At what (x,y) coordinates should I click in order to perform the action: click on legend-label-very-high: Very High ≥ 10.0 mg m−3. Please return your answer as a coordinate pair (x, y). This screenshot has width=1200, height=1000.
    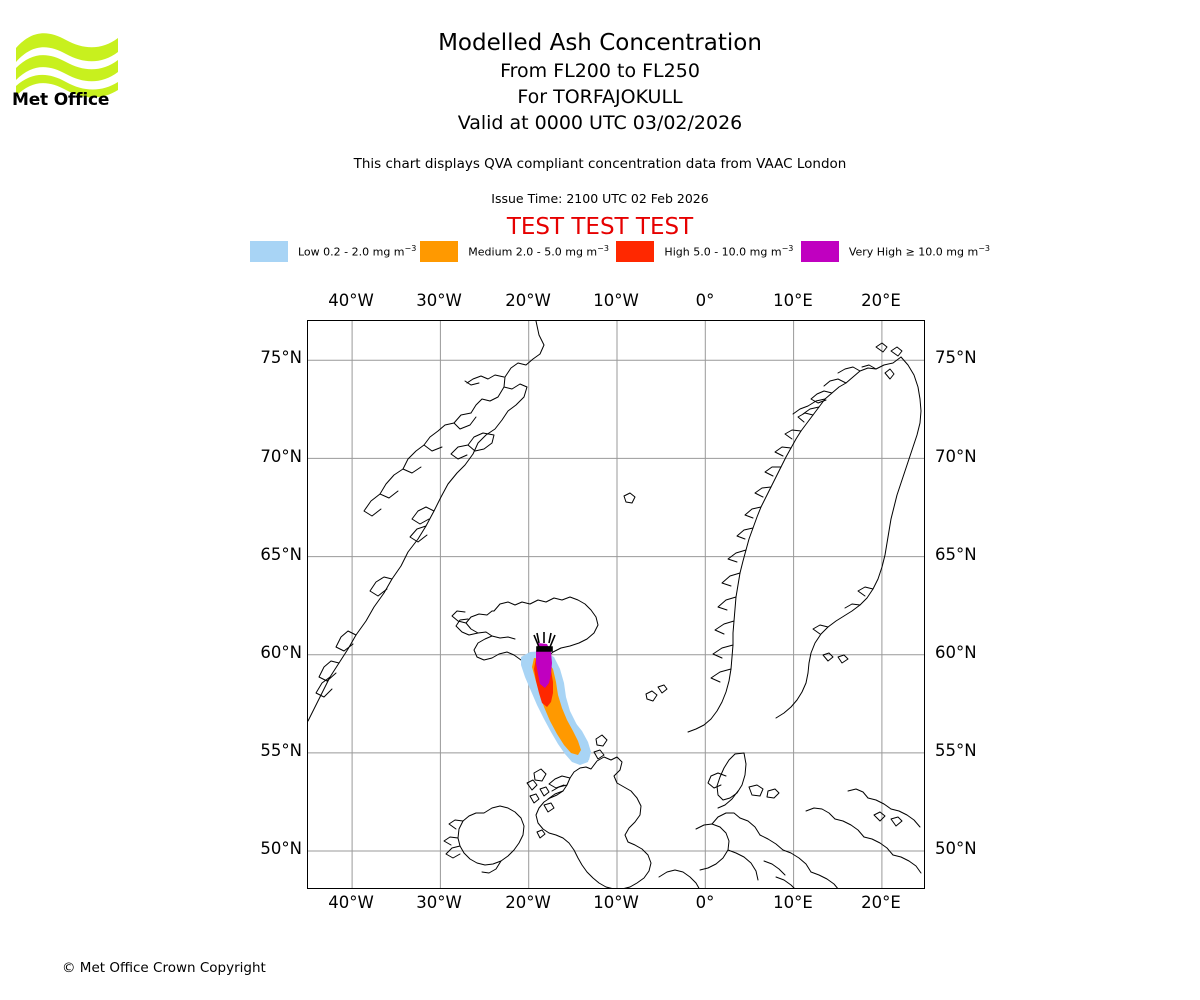
    Looking at the image, I should click on (919, 251).